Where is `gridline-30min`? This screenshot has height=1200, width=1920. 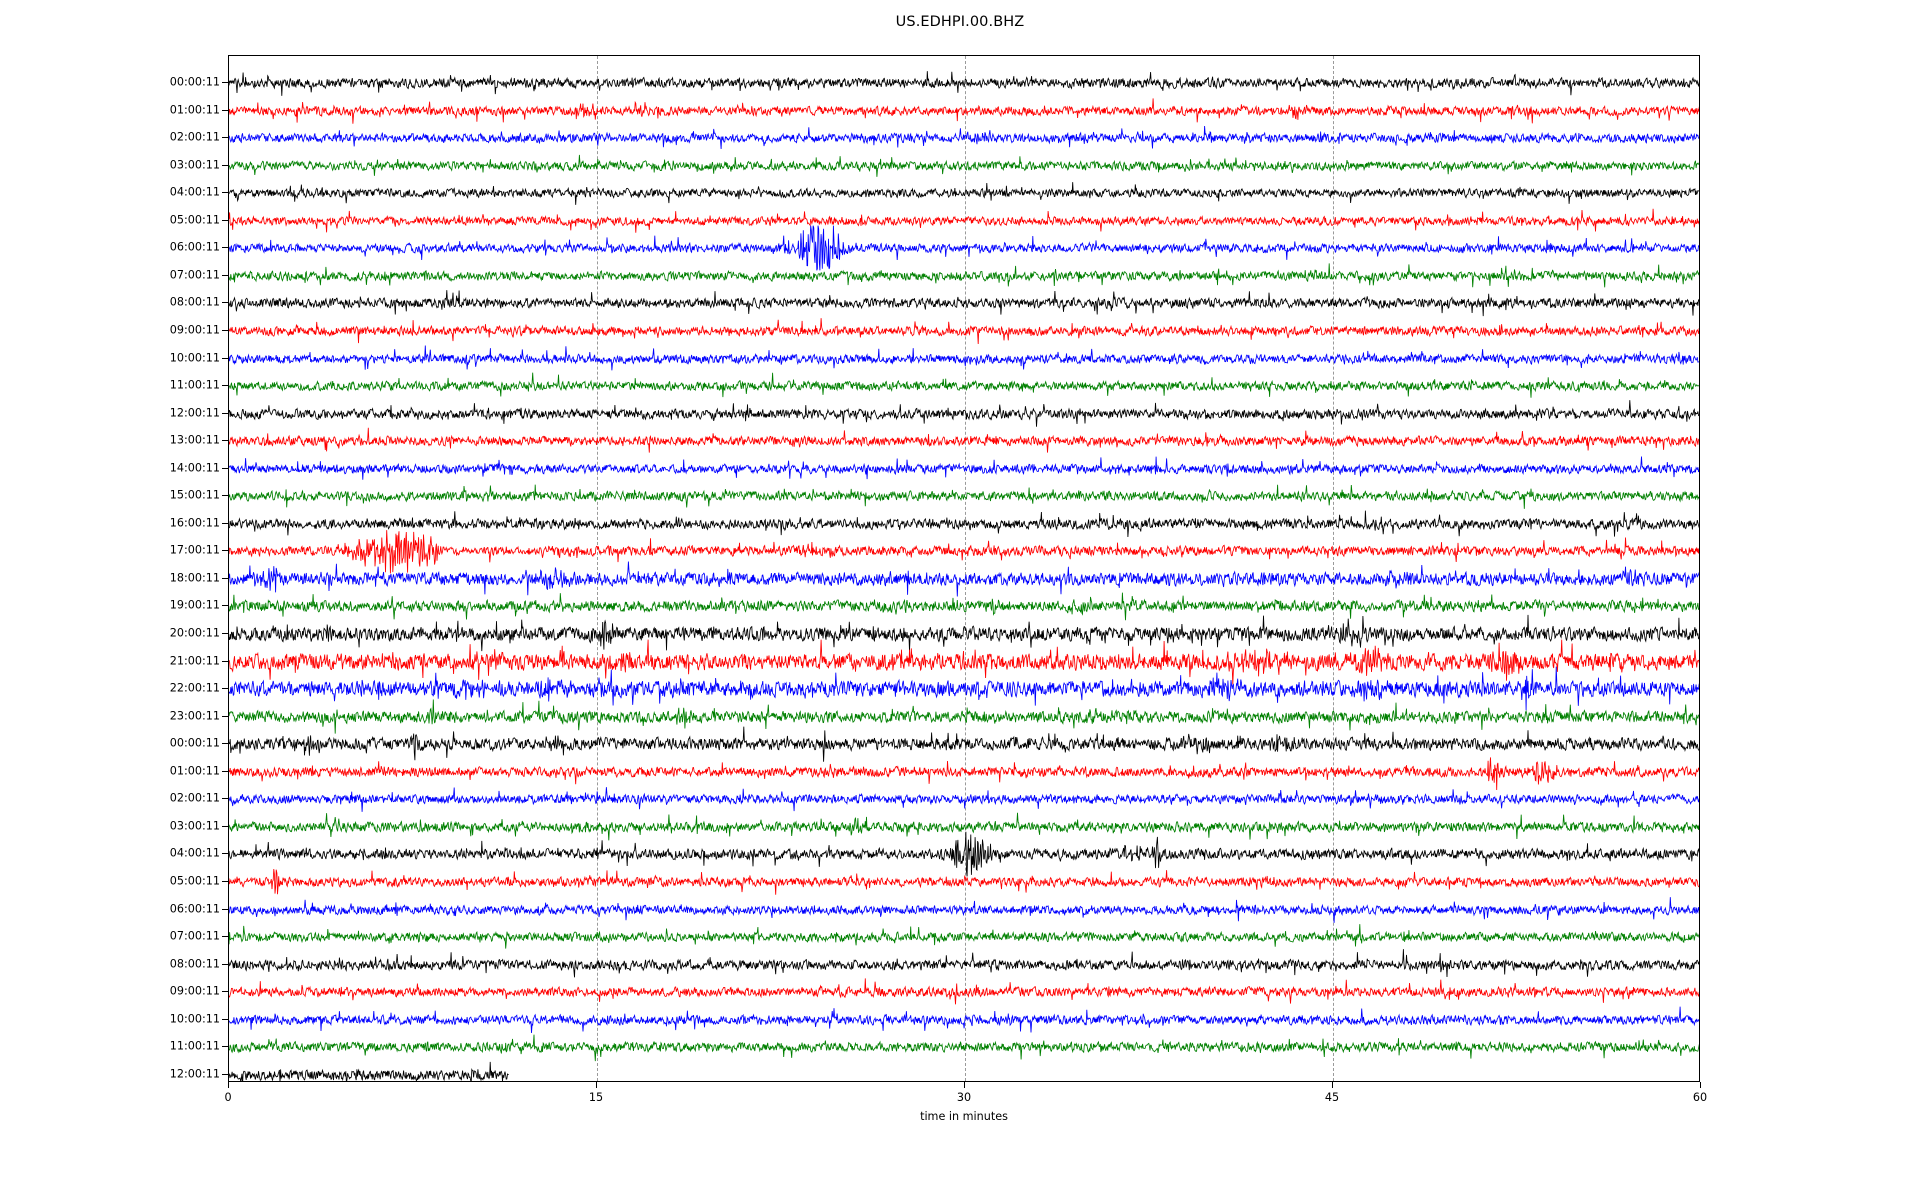 gridline-30min is located at coordinates (965, 568).